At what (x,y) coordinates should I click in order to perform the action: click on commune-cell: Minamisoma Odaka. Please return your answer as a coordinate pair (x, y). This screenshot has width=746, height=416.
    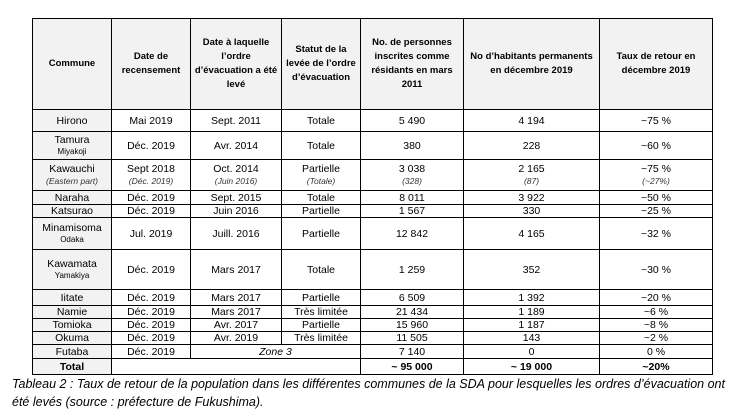
    Looking at the image, I should click on (72, 233).